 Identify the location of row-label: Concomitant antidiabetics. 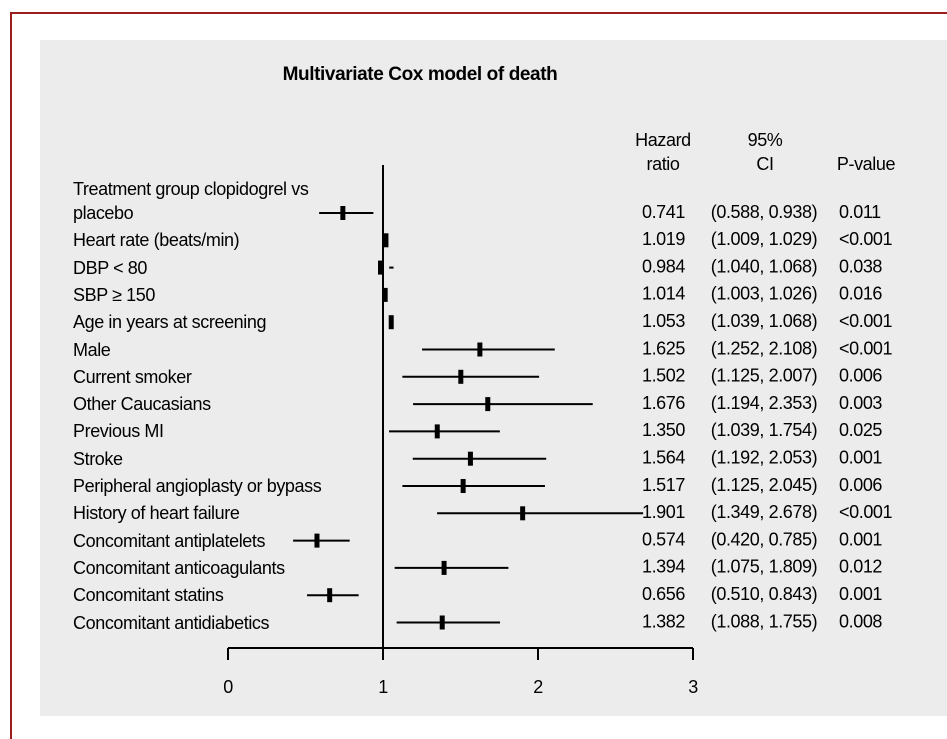
(171, 622).